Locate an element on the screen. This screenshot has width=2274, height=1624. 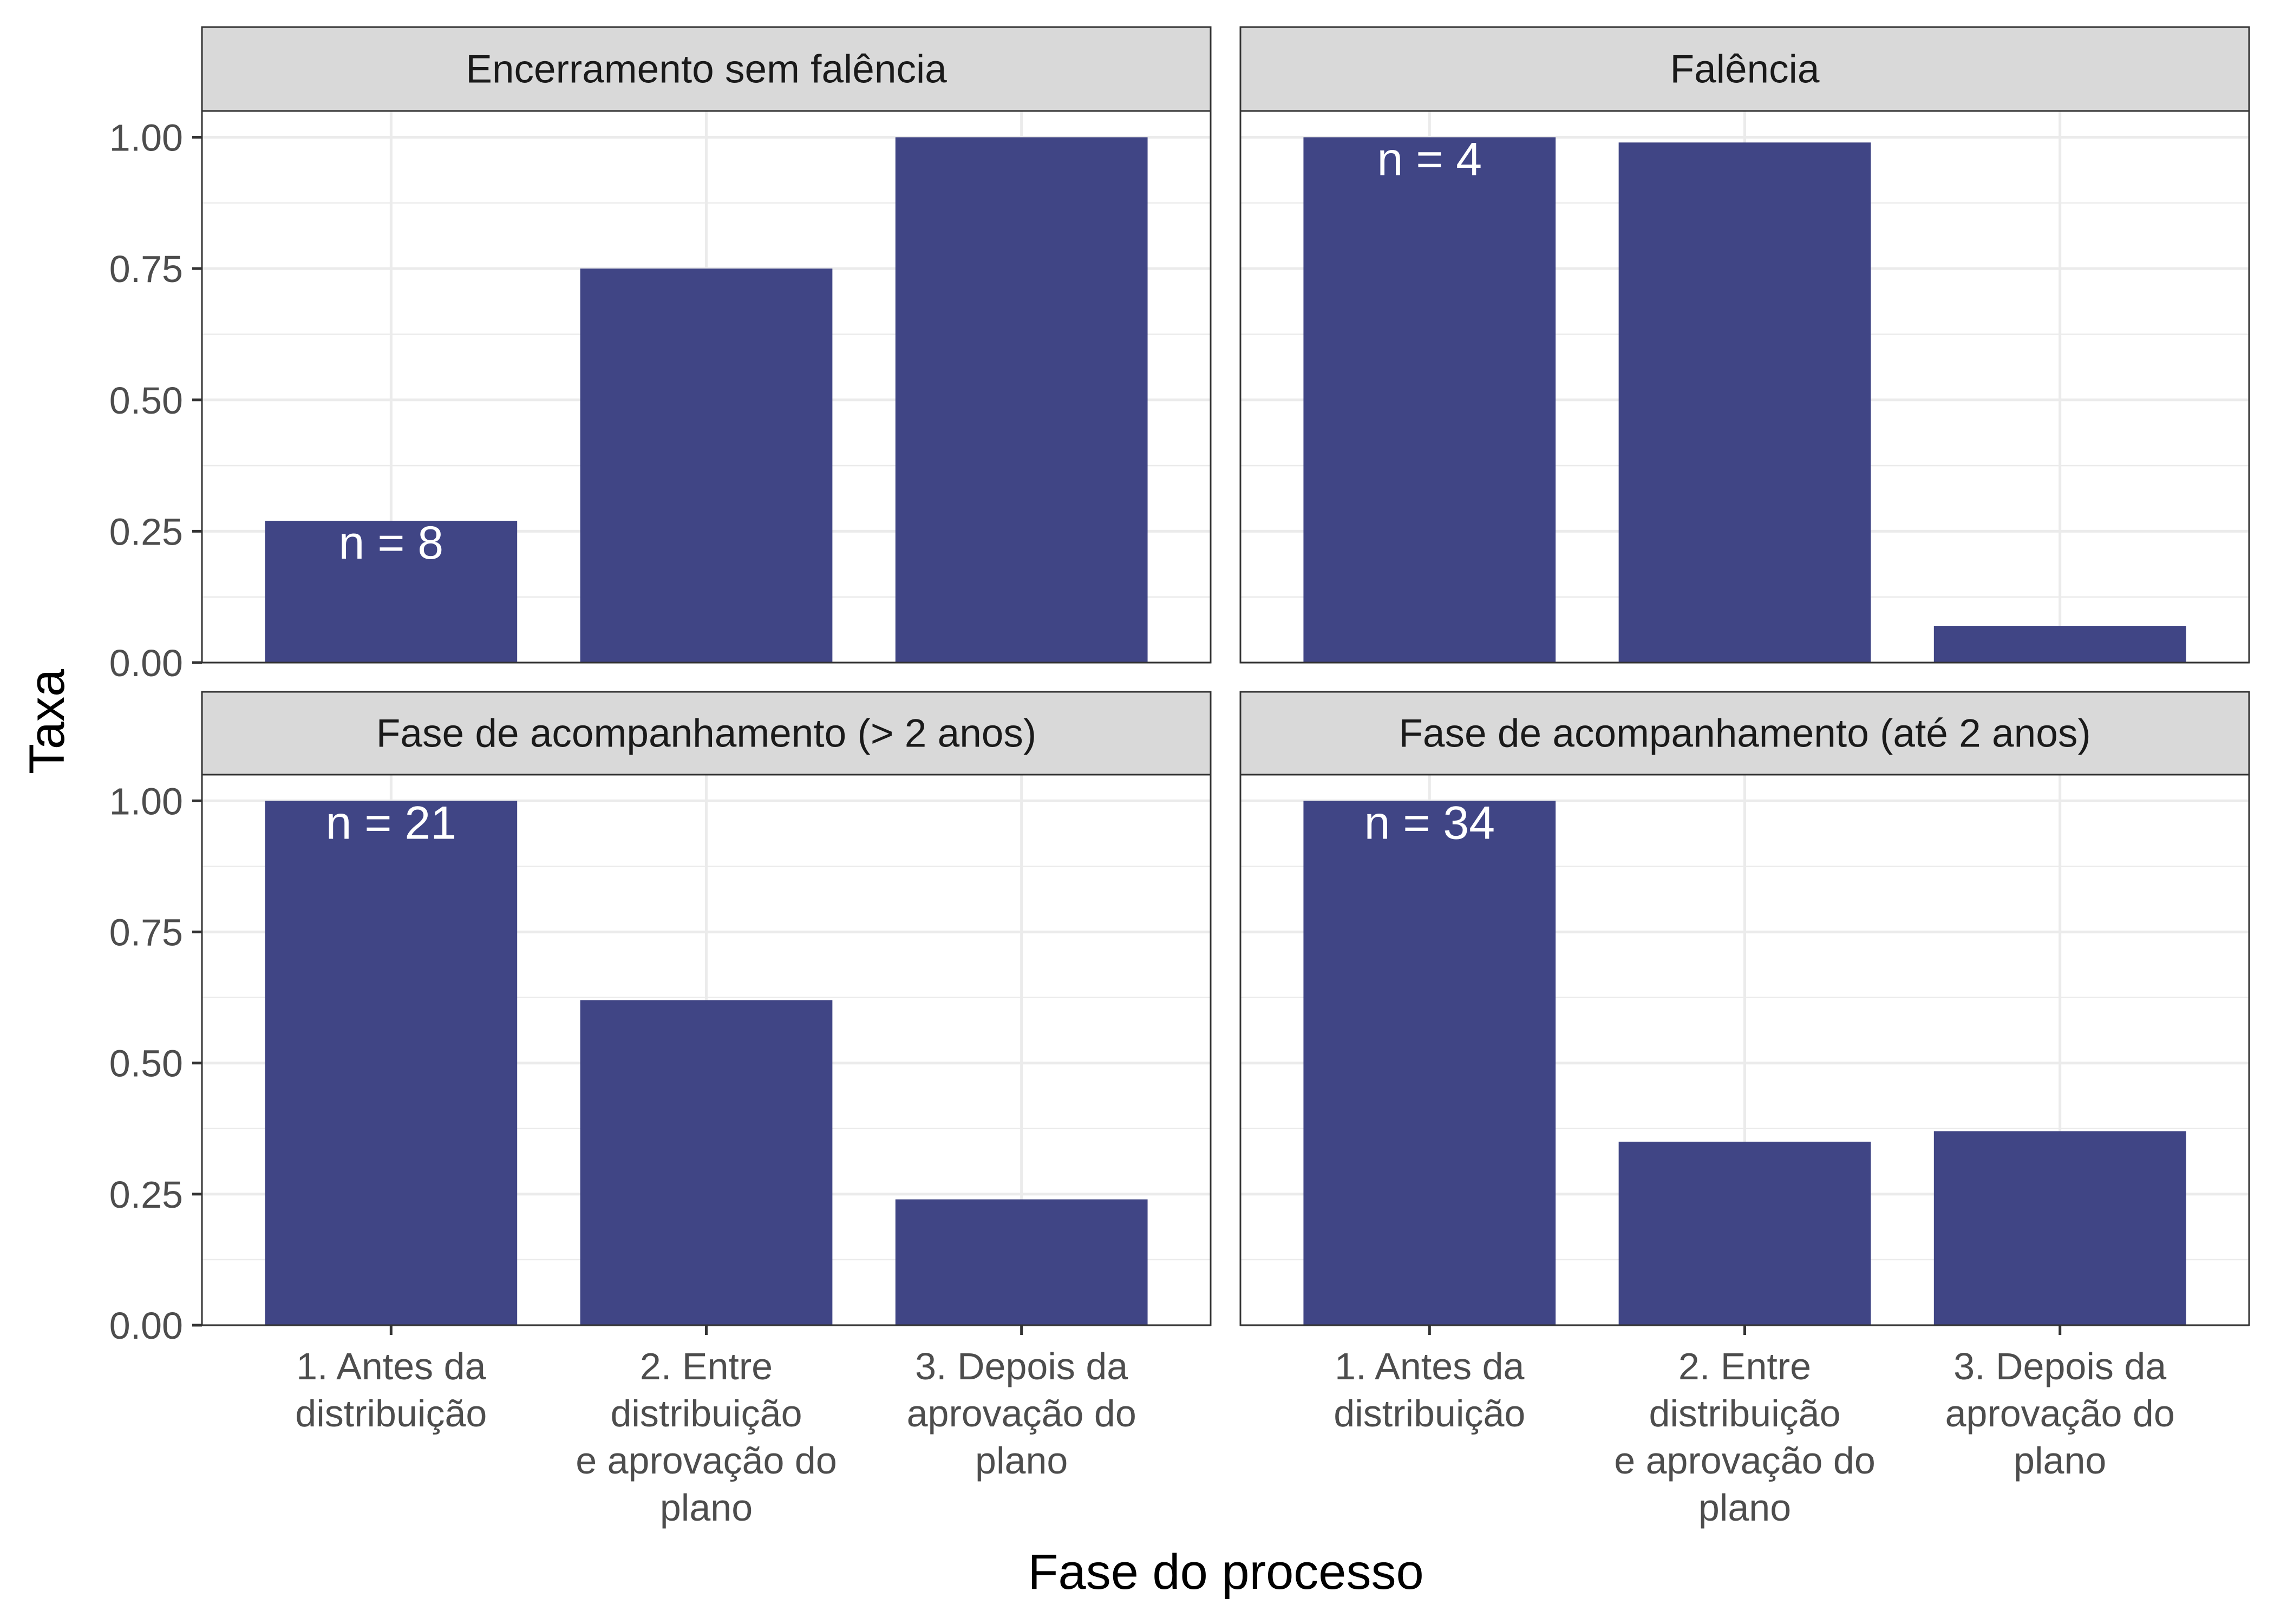
facet-strip-title: Fase de acompanhamento (> 2 anos) is located at coordinates (706, 734).